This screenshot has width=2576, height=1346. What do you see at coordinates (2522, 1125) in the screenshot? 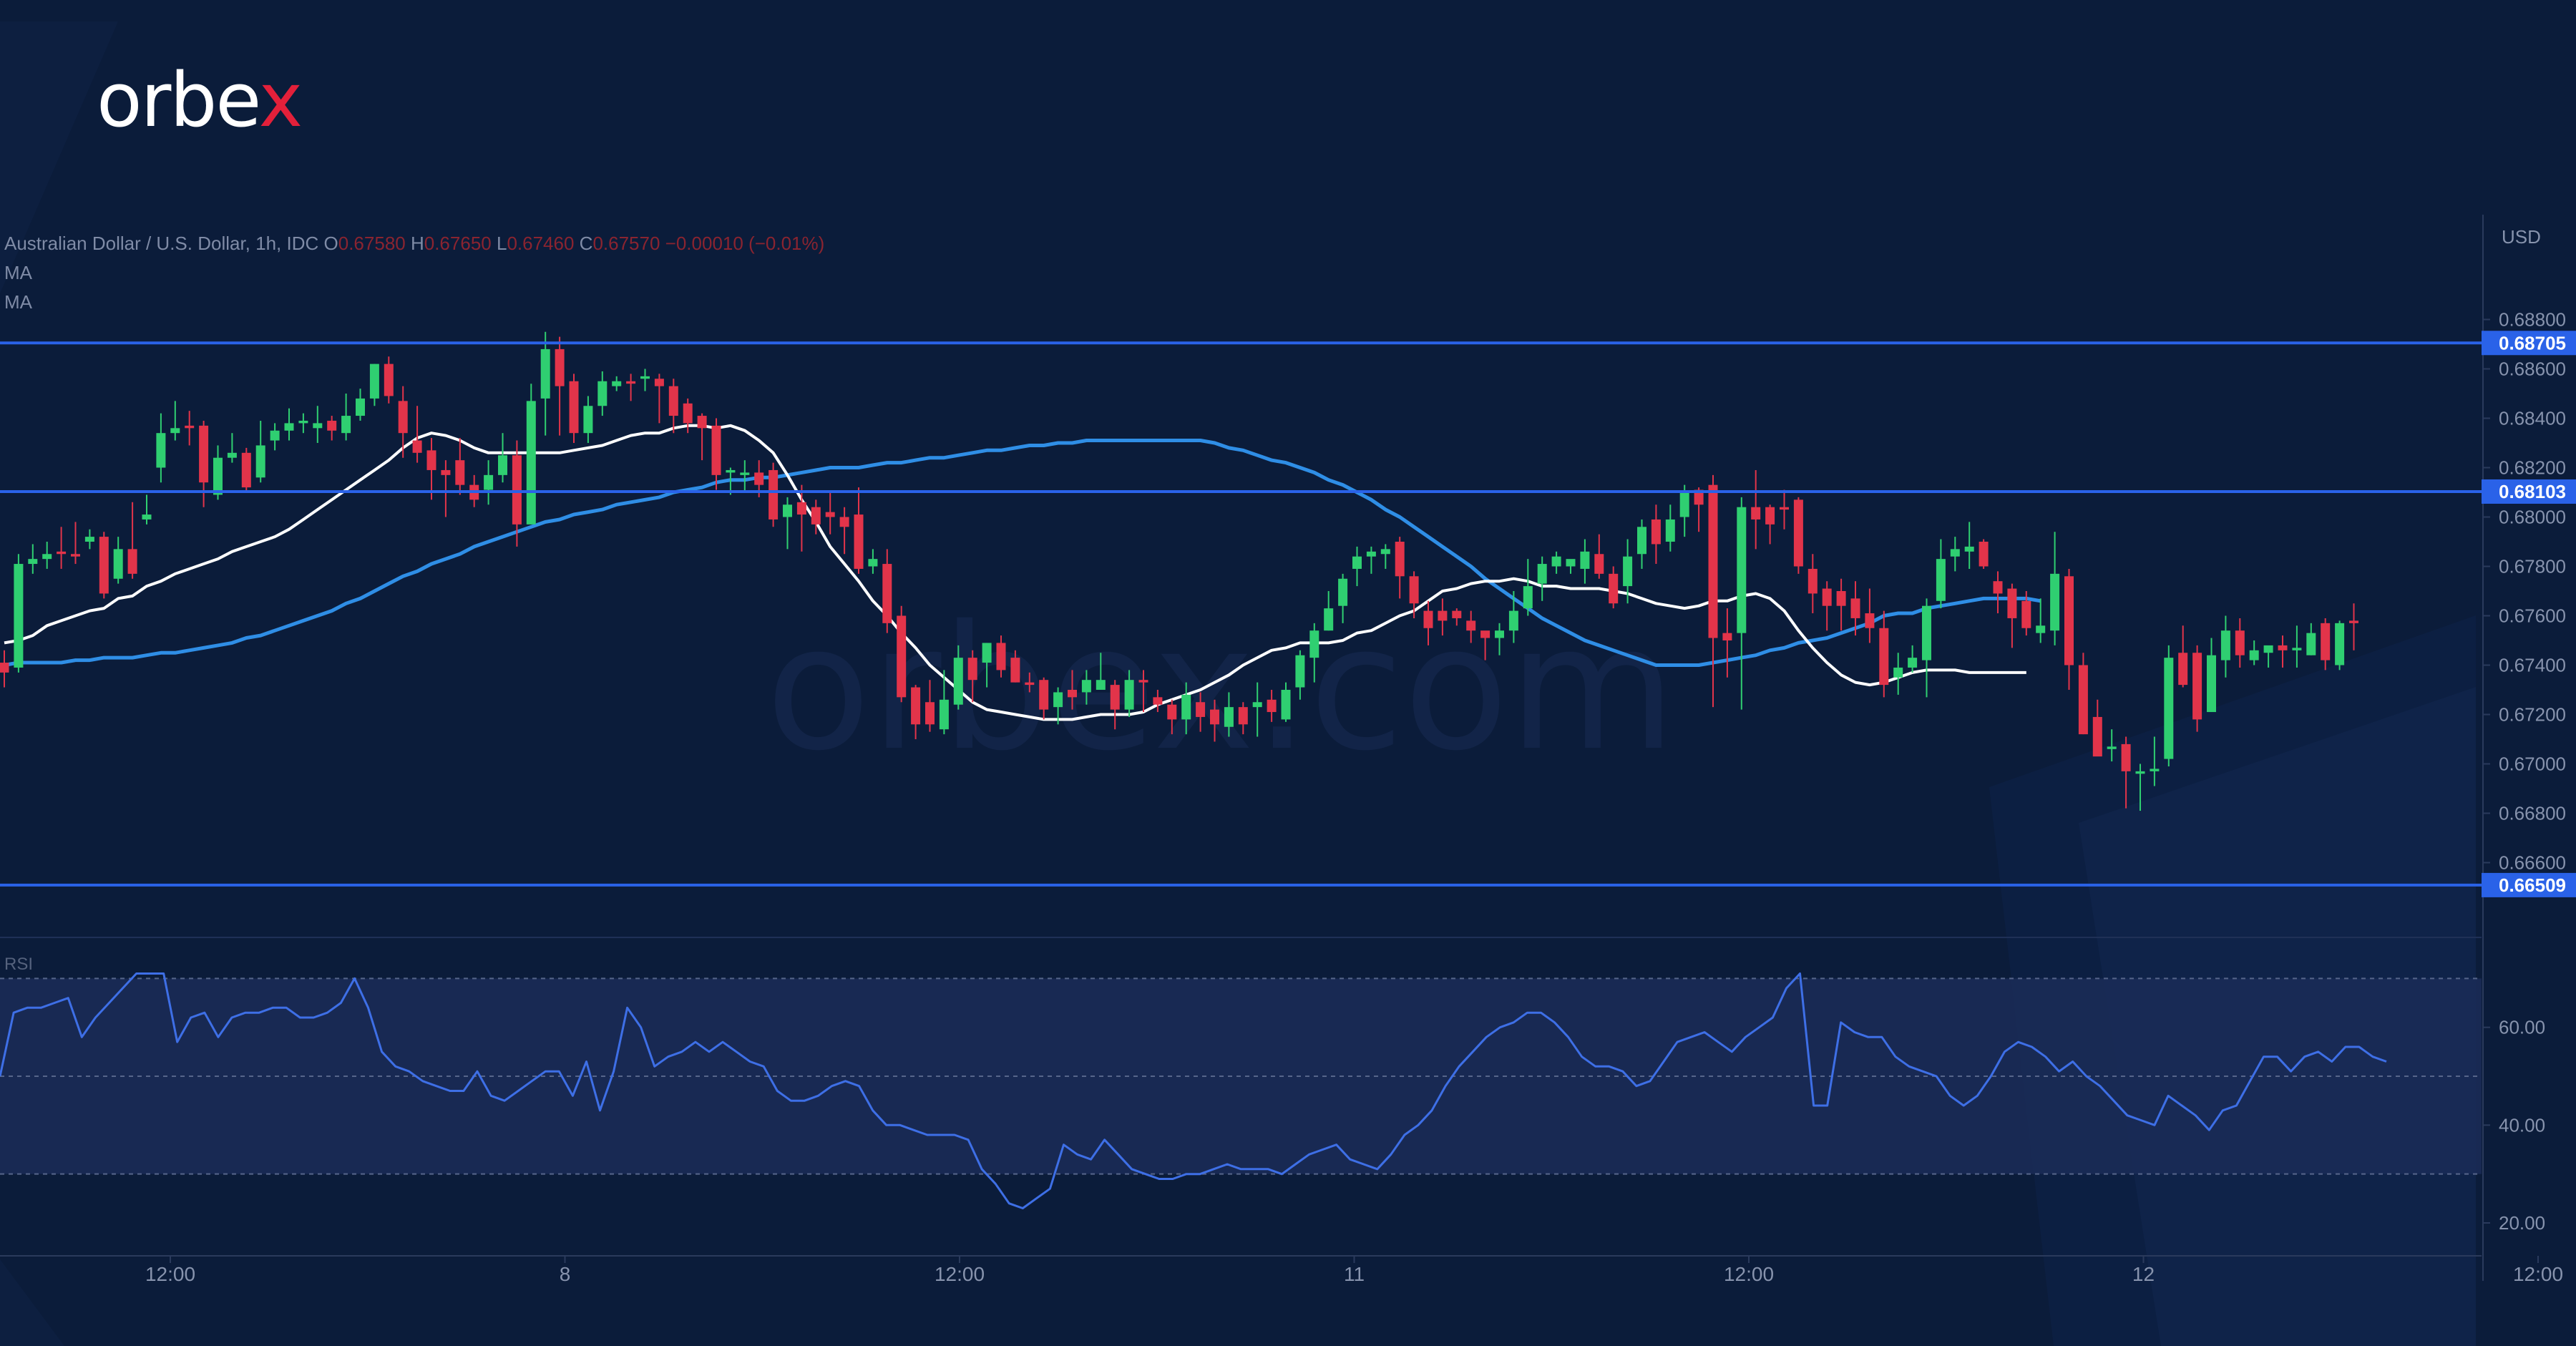
I see `rsi-tick-label: 40.00` at bounding box center [2522, 1125].